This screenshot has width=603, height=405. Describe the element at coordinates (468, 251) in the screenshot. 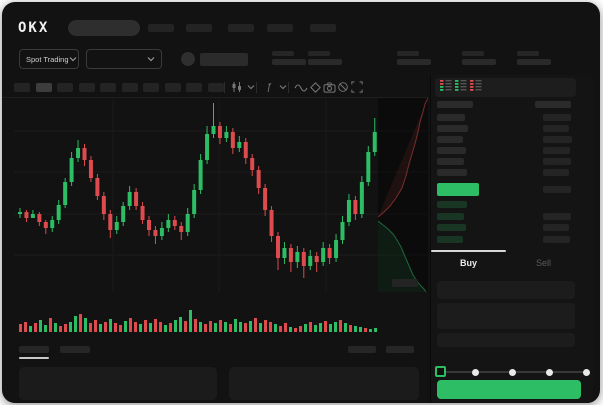

I see `buy-tab-indicator` at that location.